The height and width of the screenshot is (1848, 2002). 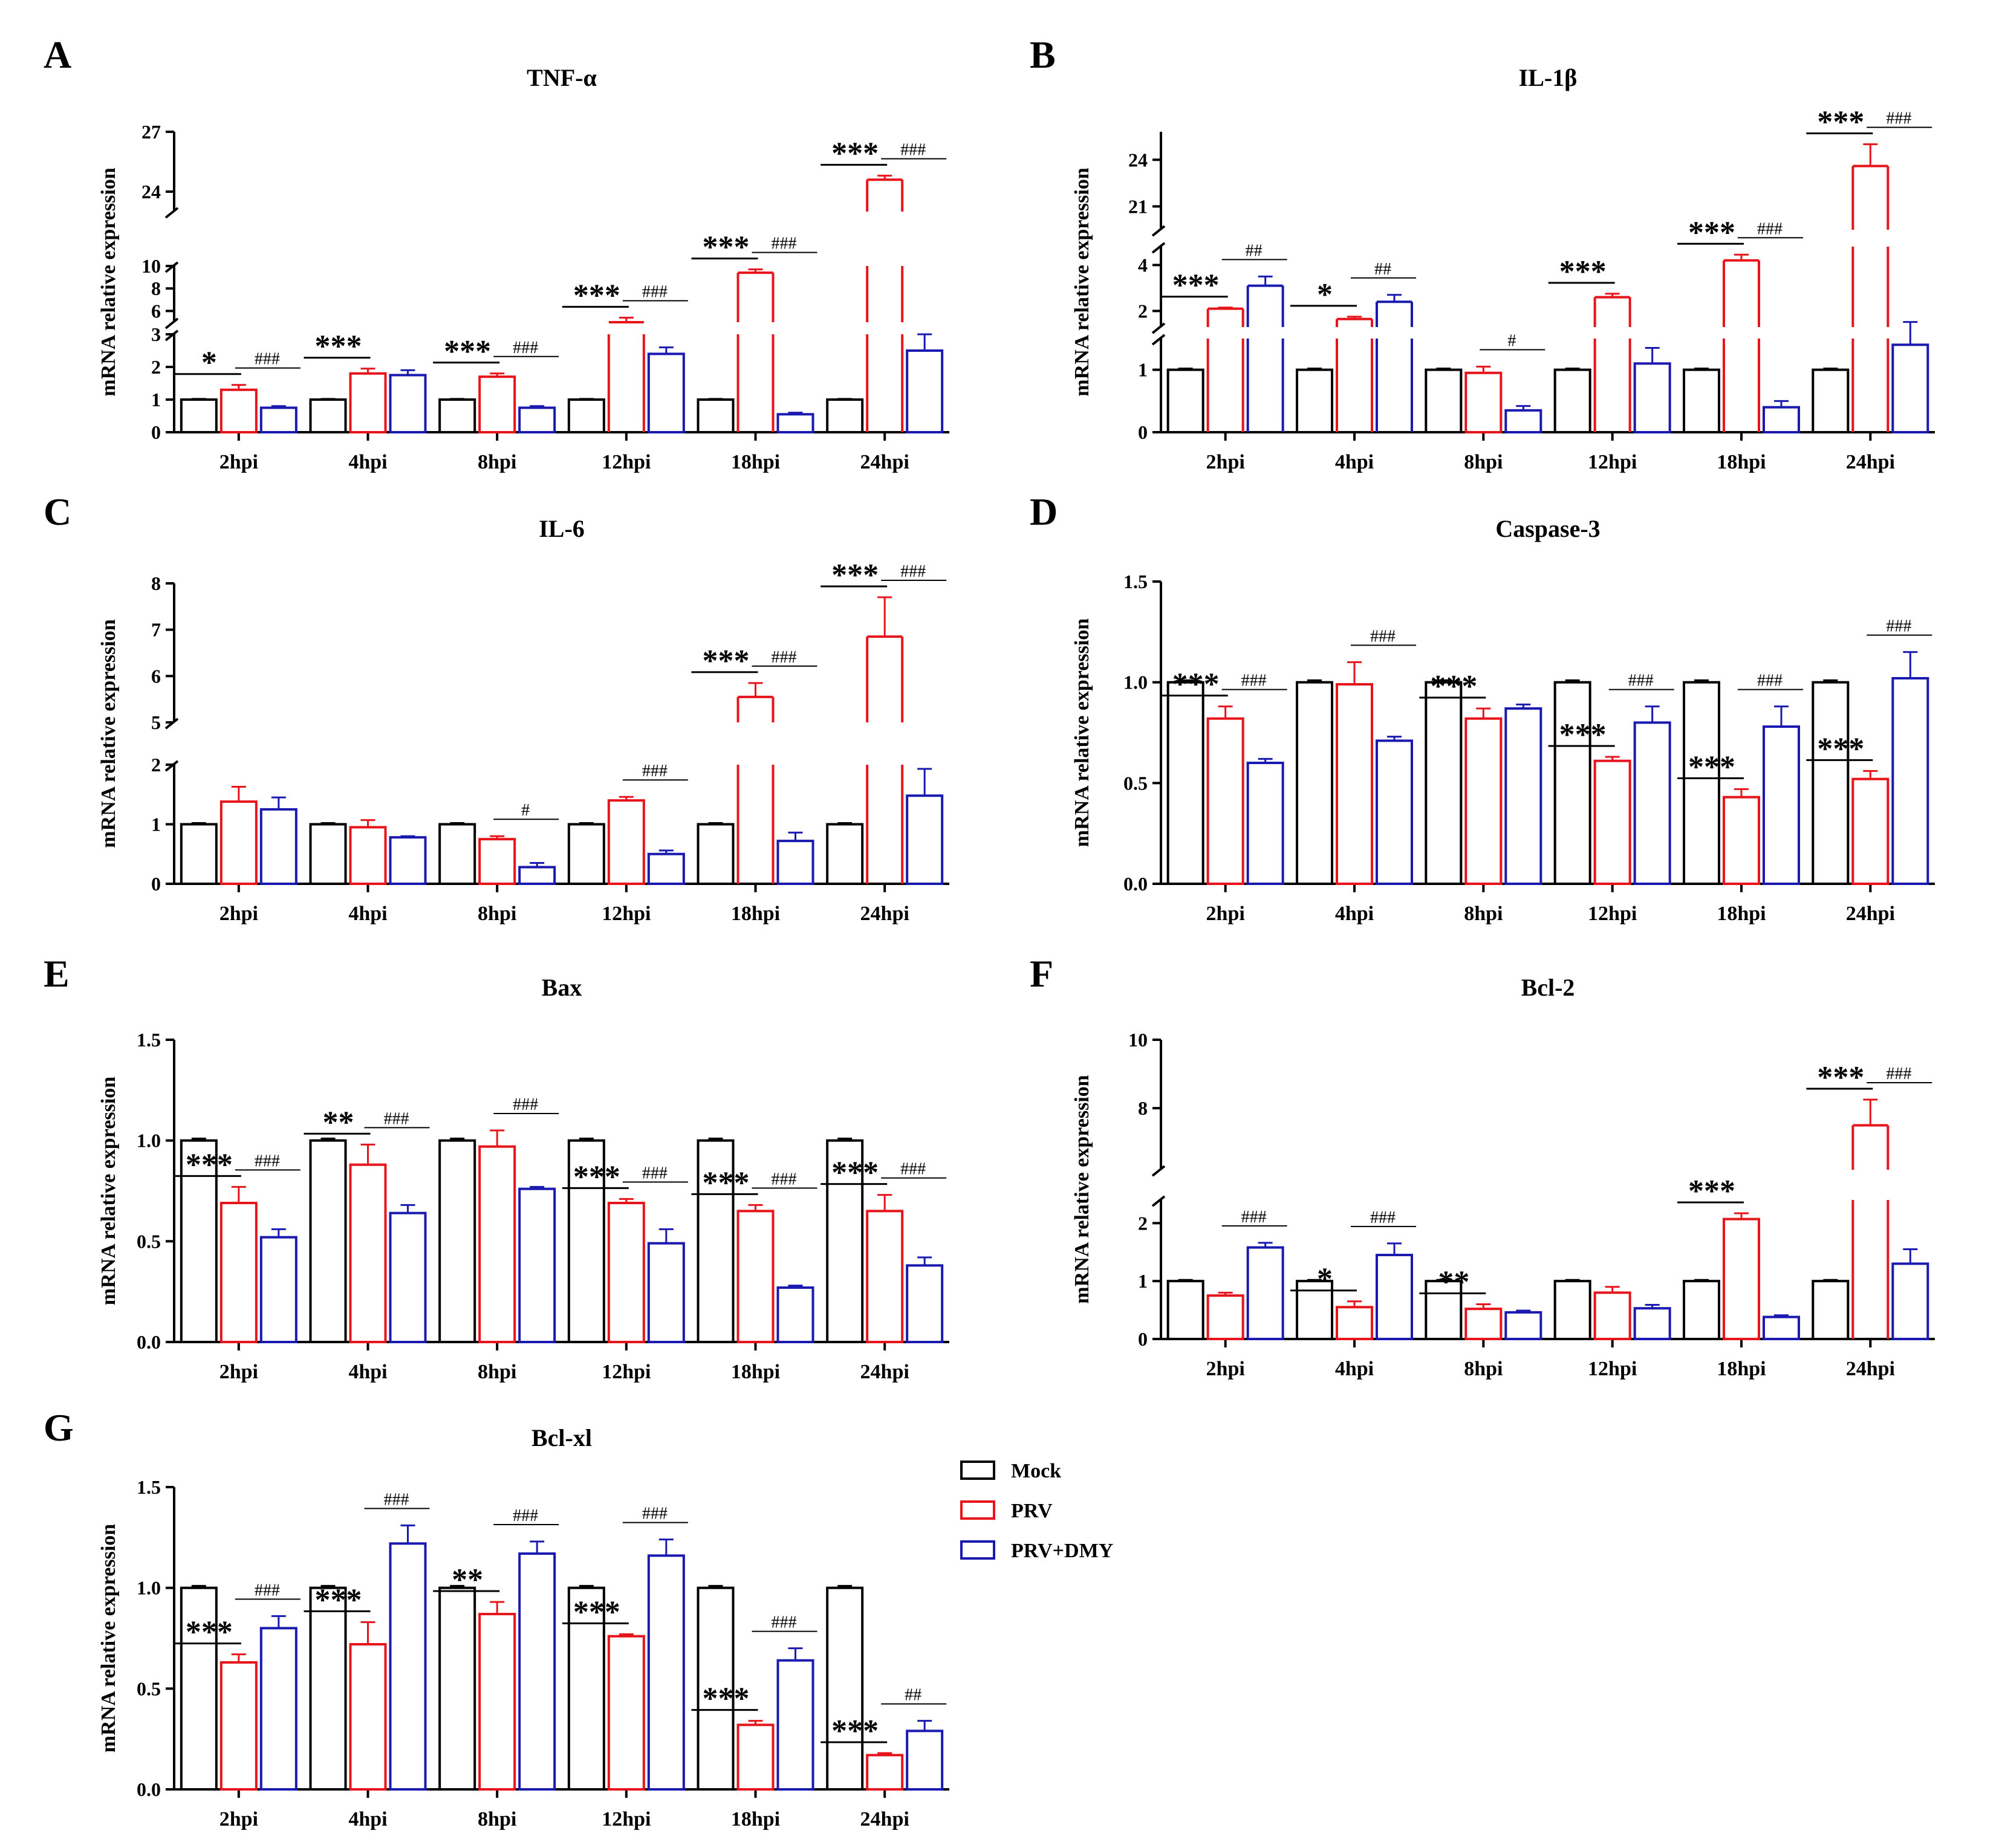 What do you see at coordinates (156, 432) in the screenshot?
I see `y-tick-label: 0` at bounding box center [156, 432].